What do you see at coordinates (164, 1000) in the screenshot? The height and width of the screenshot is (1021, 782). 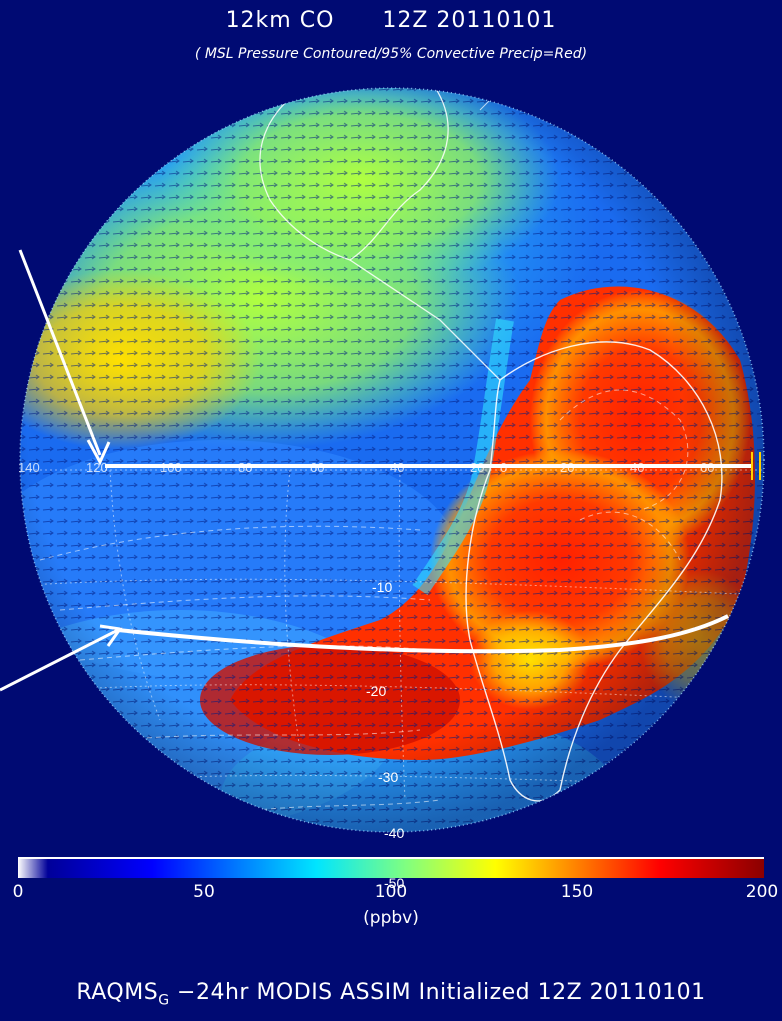 I see `footer-model-subscript: G` at bounding box center [164, 1000].